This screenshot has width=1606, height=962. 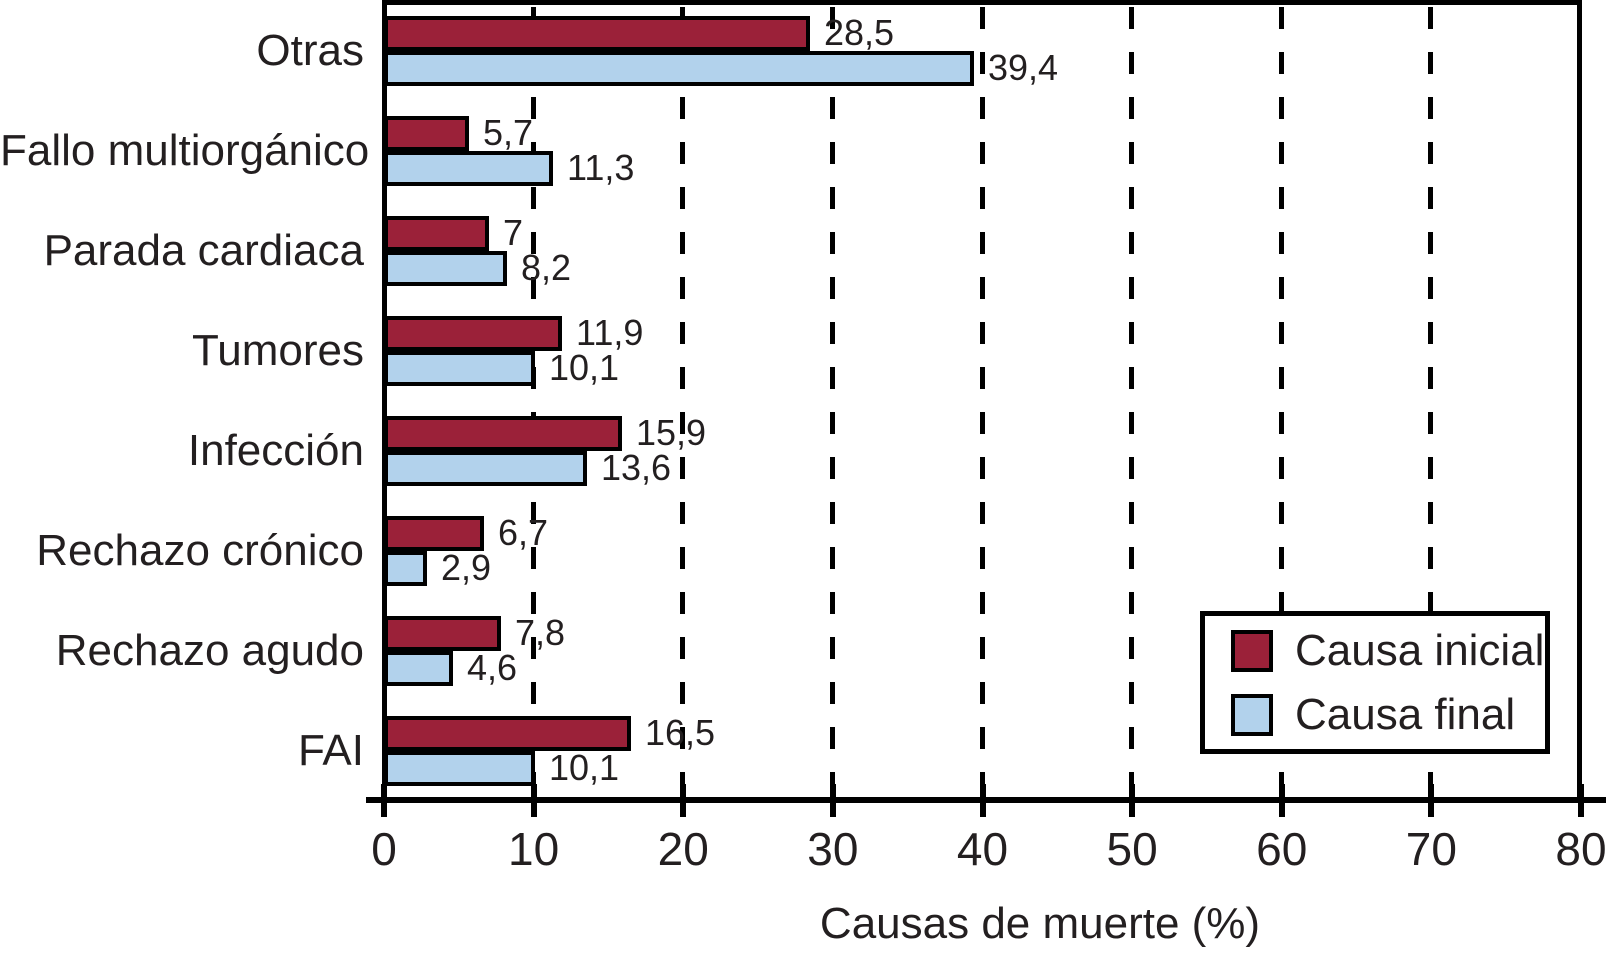 What do you see at coordinates (209, 650) in the screenshot?
I see `category-label-7: Rechazo agudo` at bounding box center [209, 650].